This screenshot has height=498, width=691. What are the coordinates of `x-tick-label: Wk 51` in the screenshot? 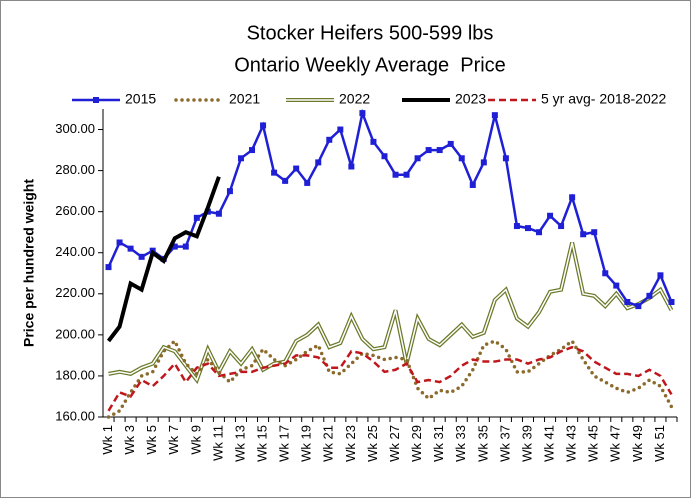 It's located at (659, 443).